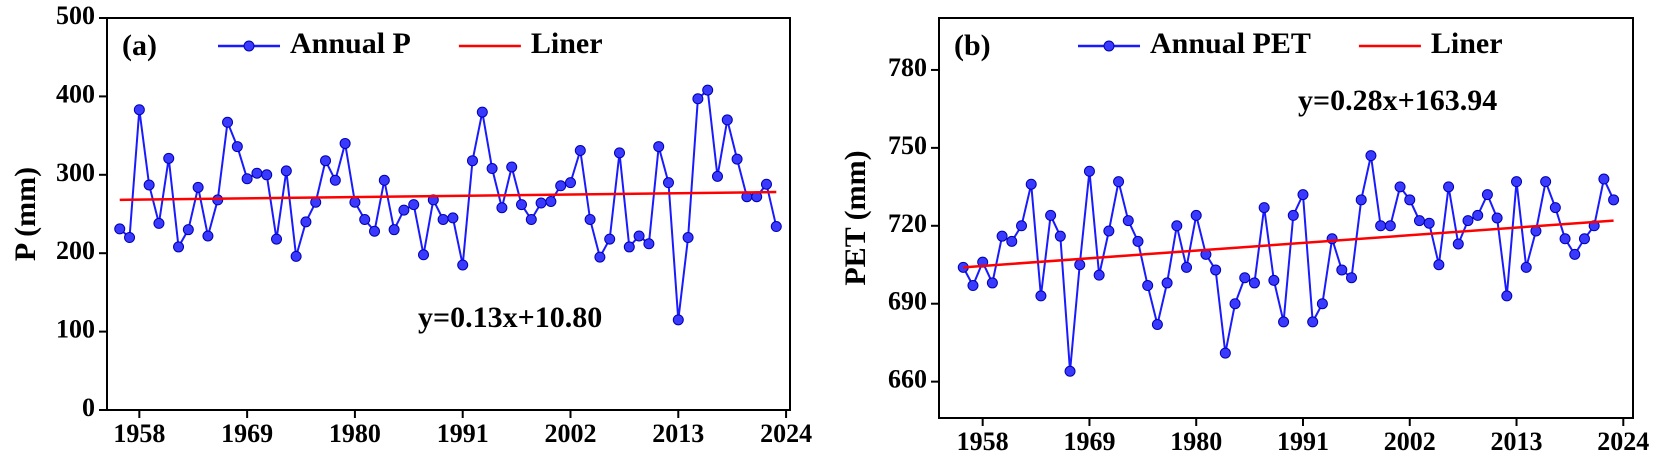 This screenshot has width=1665, height=451. I want to click on y-tick-label: 750, so click(907, 145).